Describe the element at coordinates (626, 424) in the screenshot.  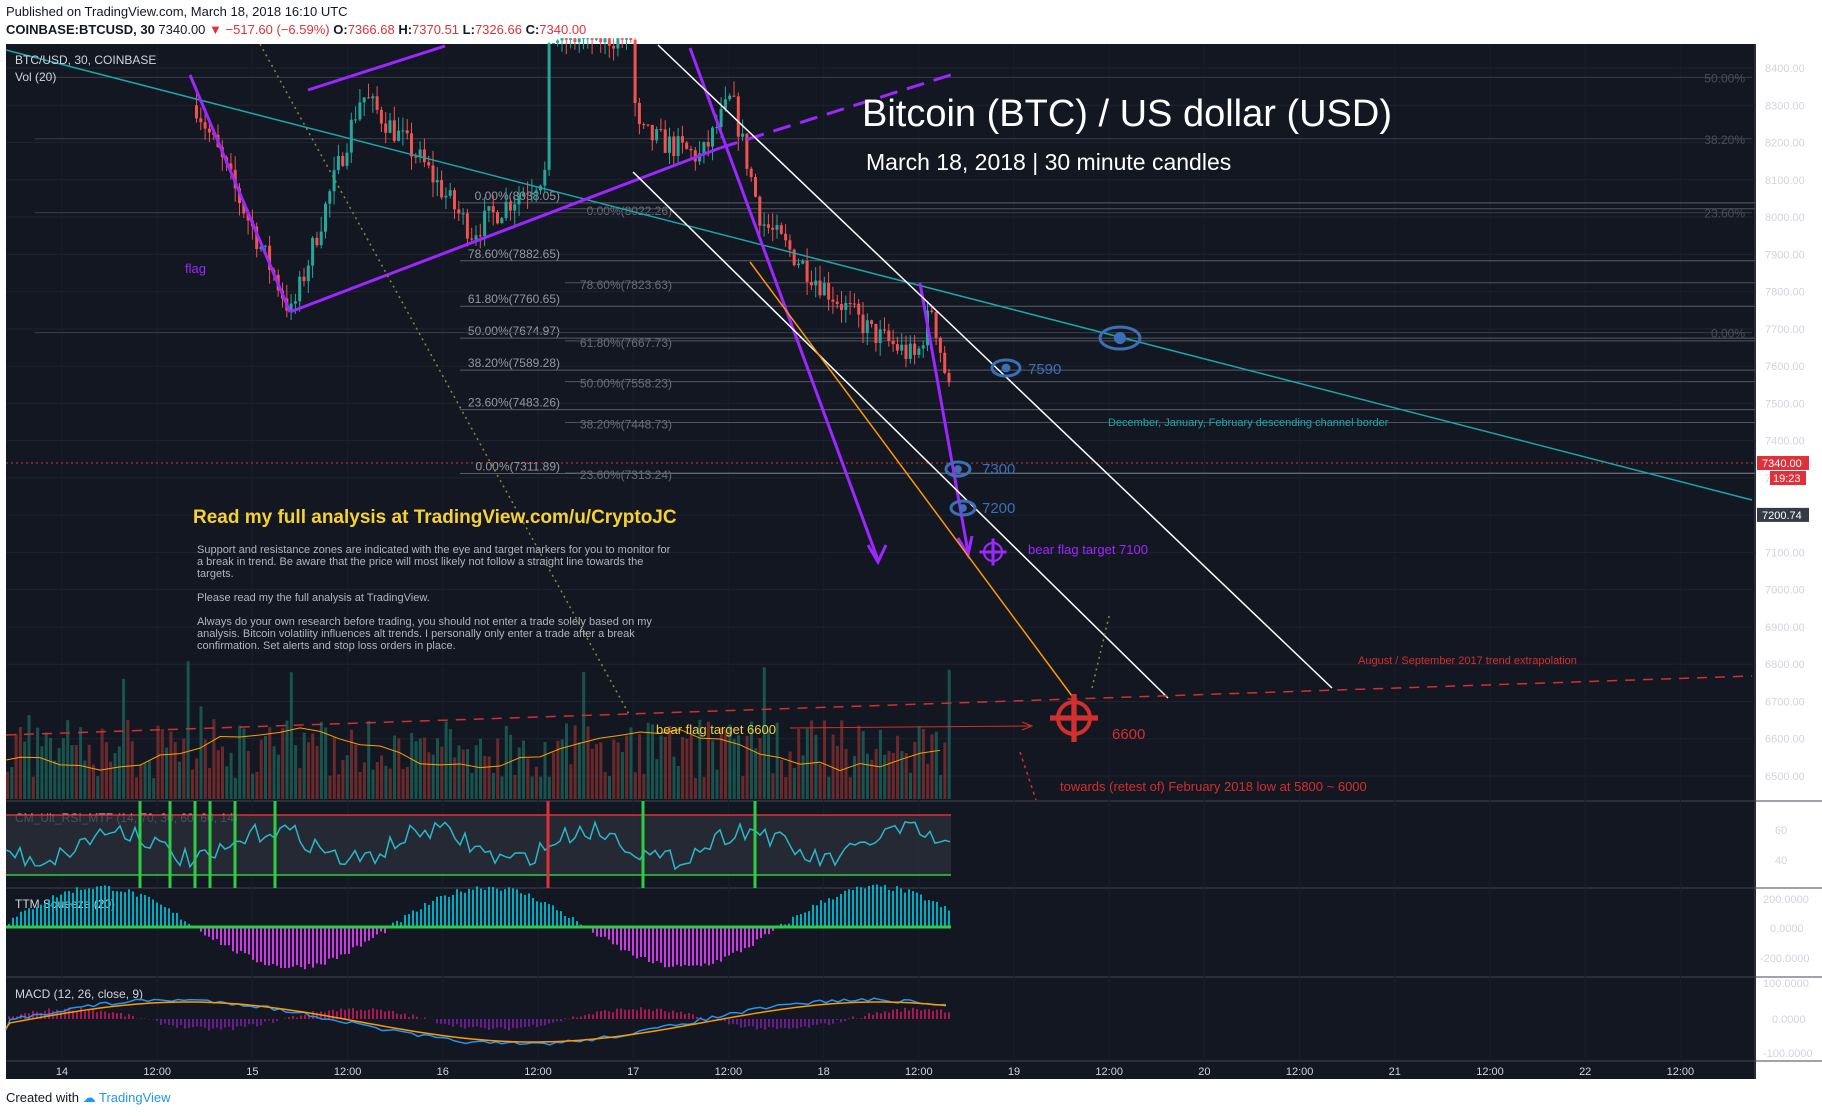
I see `fib-label: 38.20%(7448.73)` at that location.